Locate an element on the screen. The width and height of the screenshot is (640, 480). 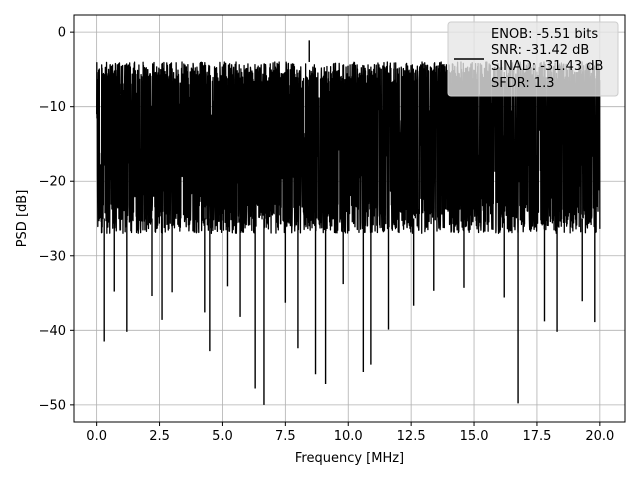
x-tick-label: 17.5 is located at coordinates (536, 436).